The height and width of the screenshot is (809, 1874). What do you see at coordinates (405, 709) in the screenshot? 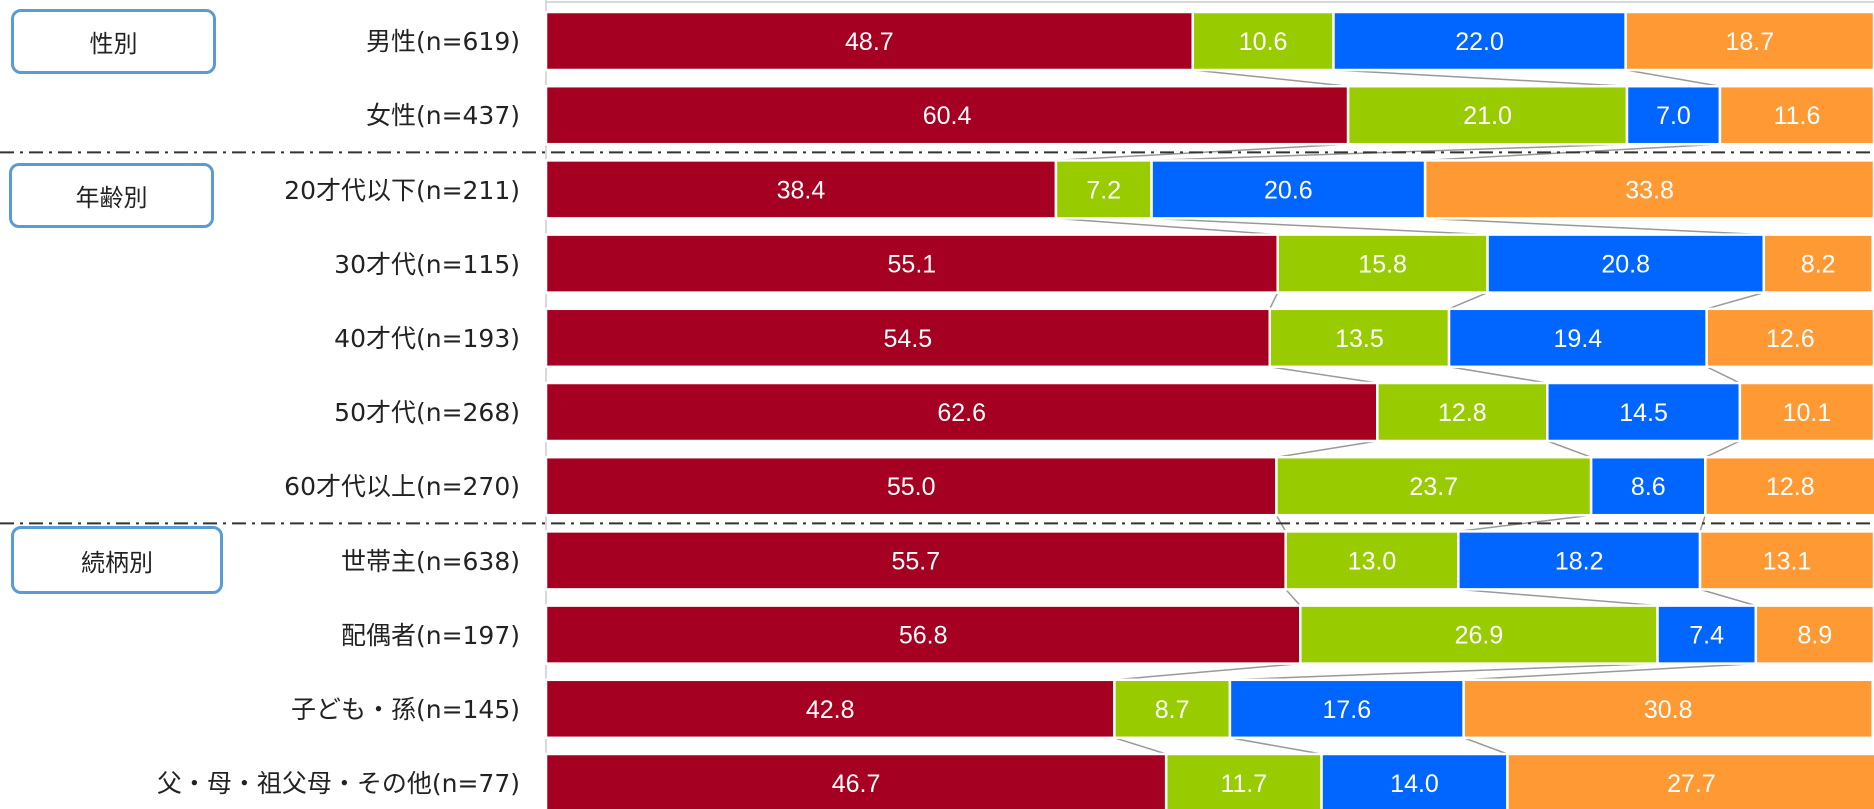
I see `category-label: 子ども・孫(n=145)` at bounding box center [405, 709].